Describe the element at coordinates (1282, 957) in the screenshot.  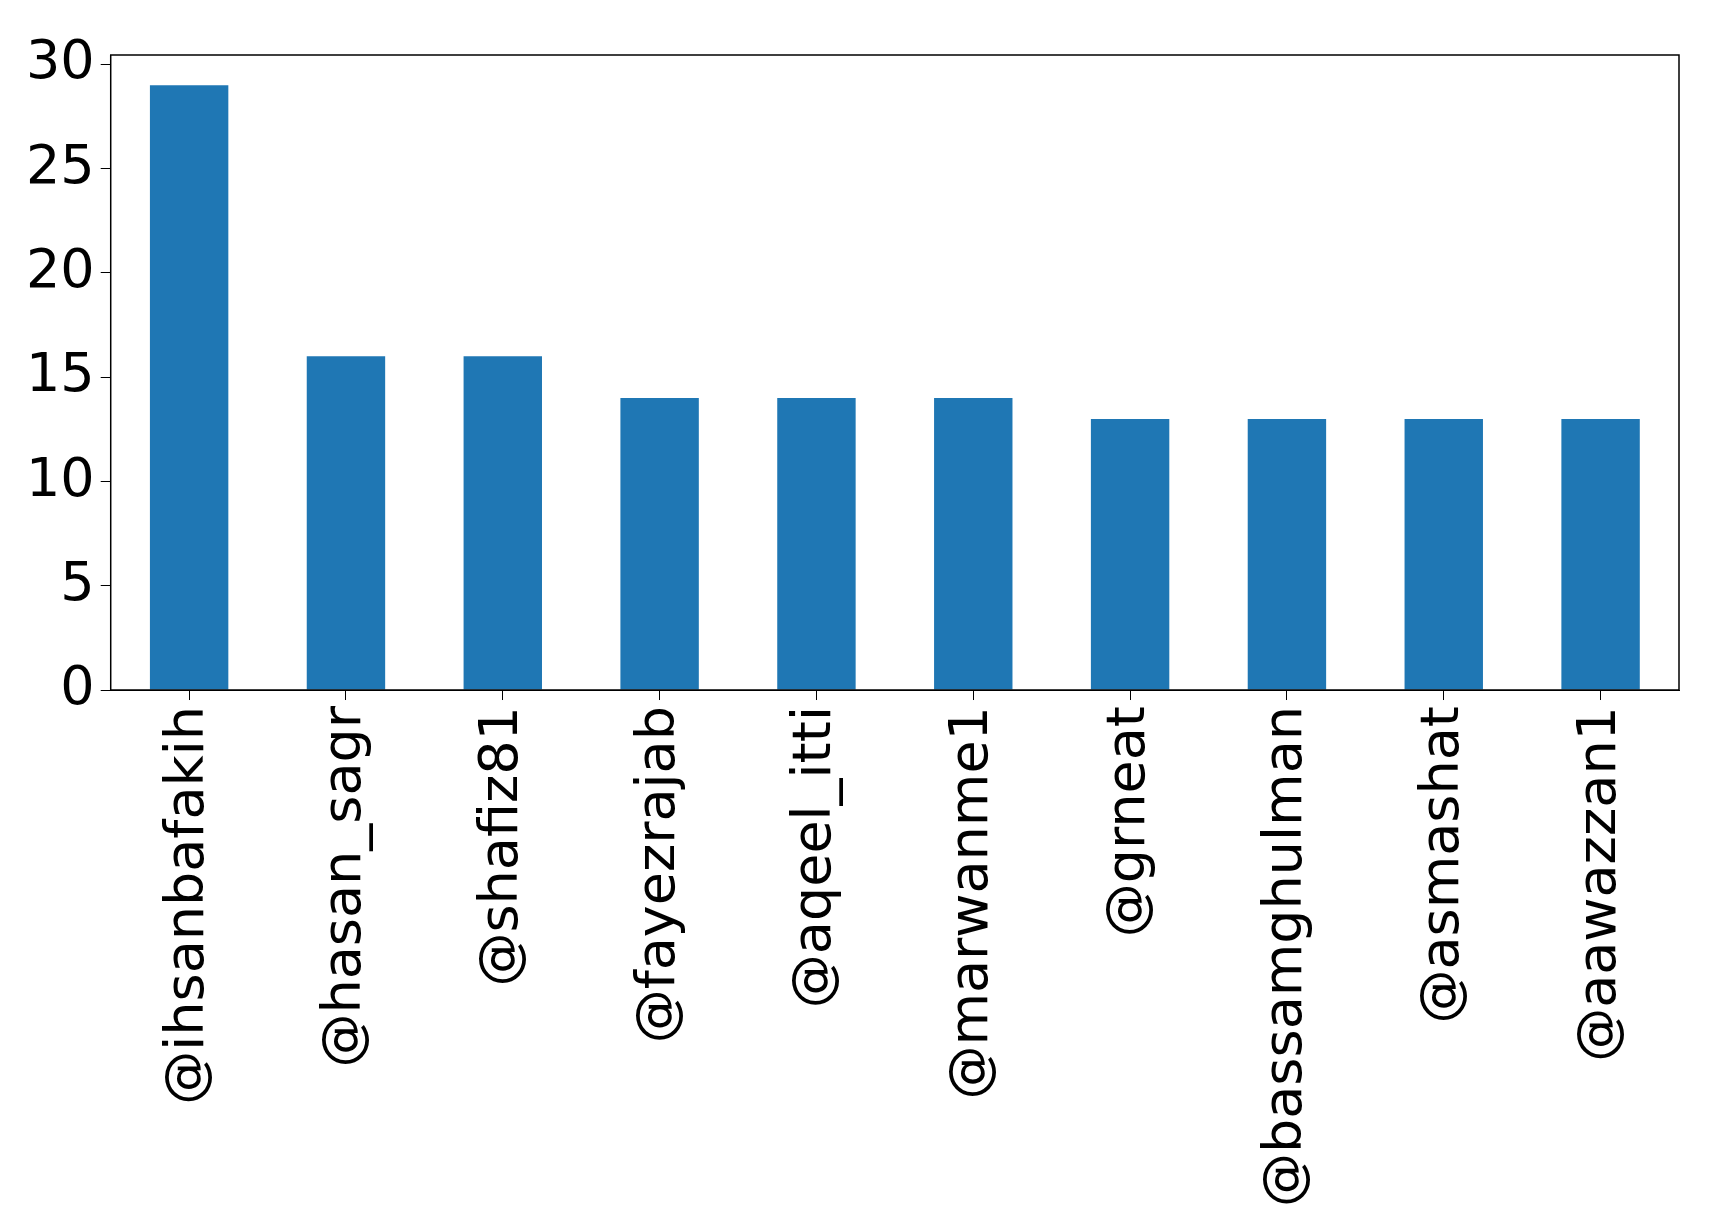
I see `x-tick-label: @bassamghulman` at that location.